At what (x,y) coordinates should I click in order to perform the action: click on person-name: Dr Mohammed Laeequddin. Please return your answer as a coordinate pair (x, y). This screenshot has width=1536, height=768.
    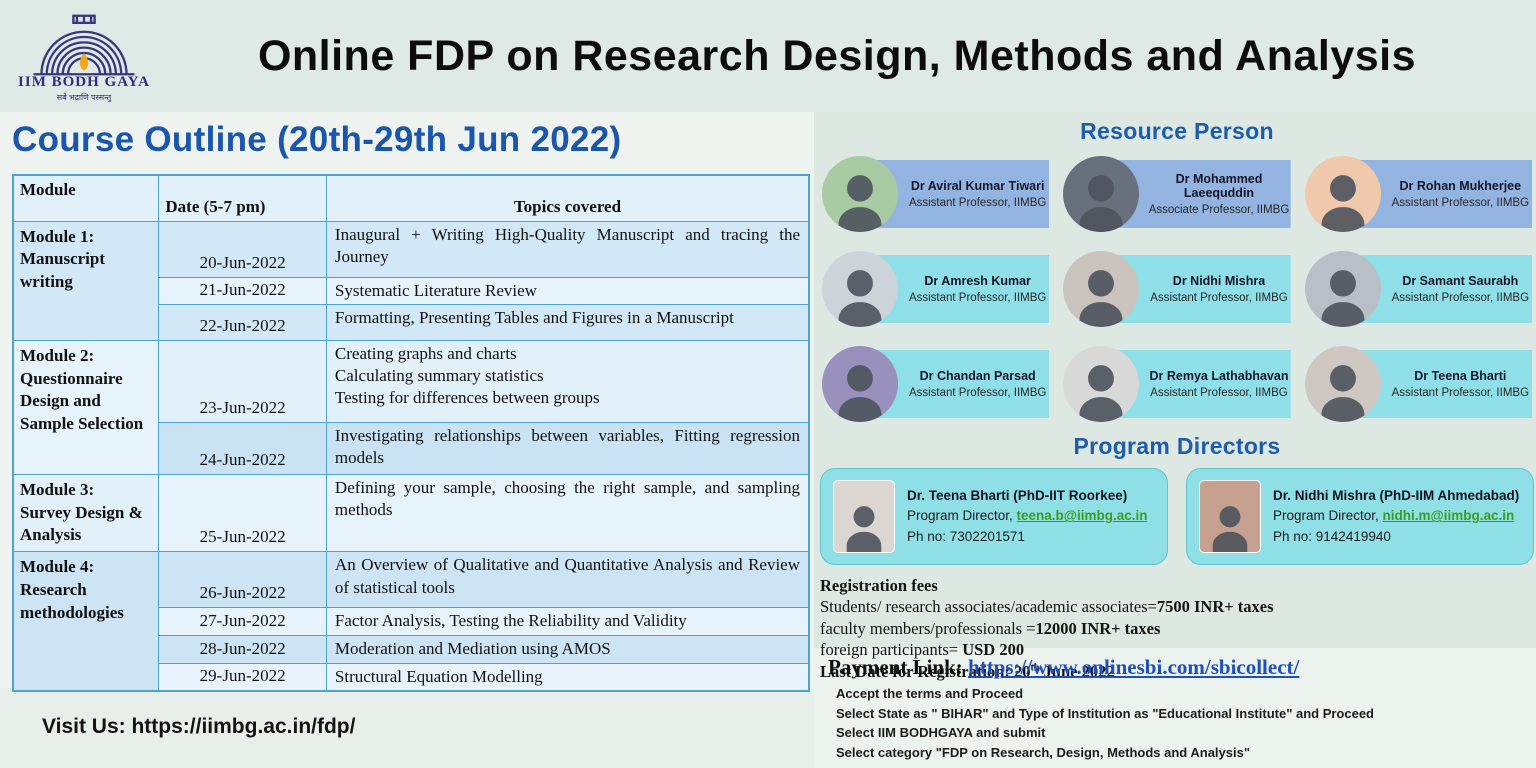
    Looking at the image, I should click on (1219, 186).